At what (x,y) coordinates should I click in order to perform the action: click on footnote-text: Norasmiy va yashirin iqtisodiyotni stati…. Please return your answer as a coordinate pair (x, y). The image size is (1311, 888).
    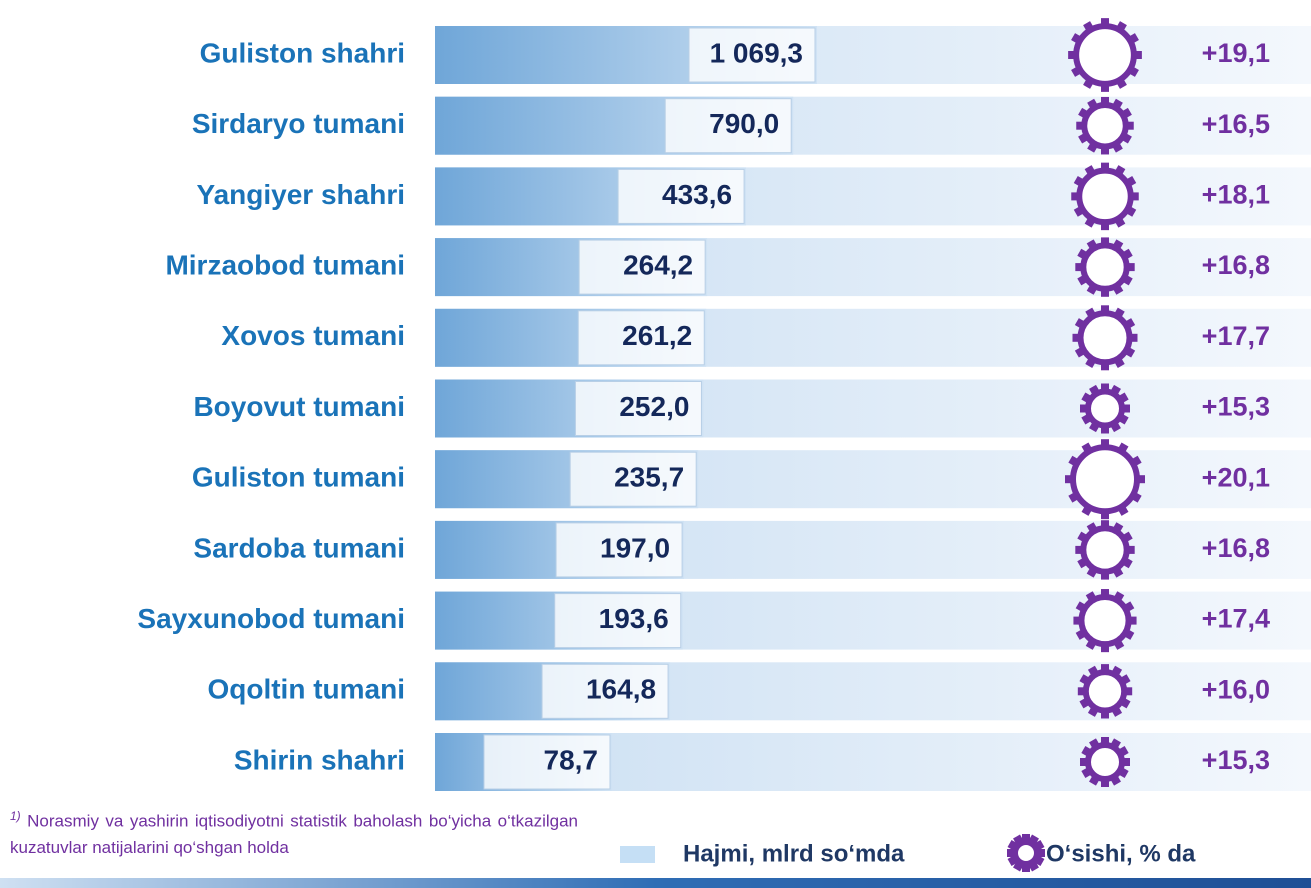
    Looking at the image, I should click on (294, 834).